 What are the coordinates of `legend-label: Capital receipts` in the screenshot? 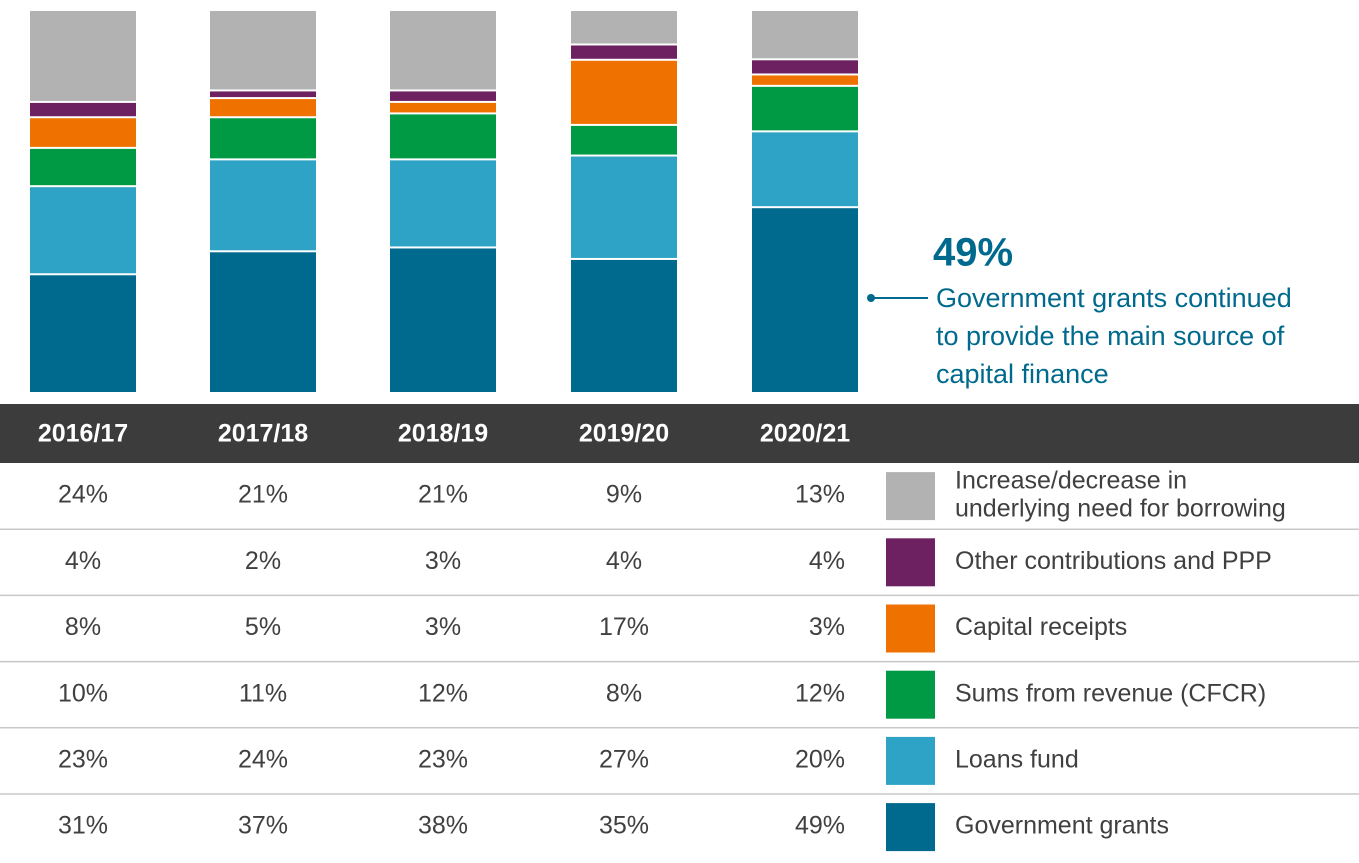 It's located at (1041, 627).